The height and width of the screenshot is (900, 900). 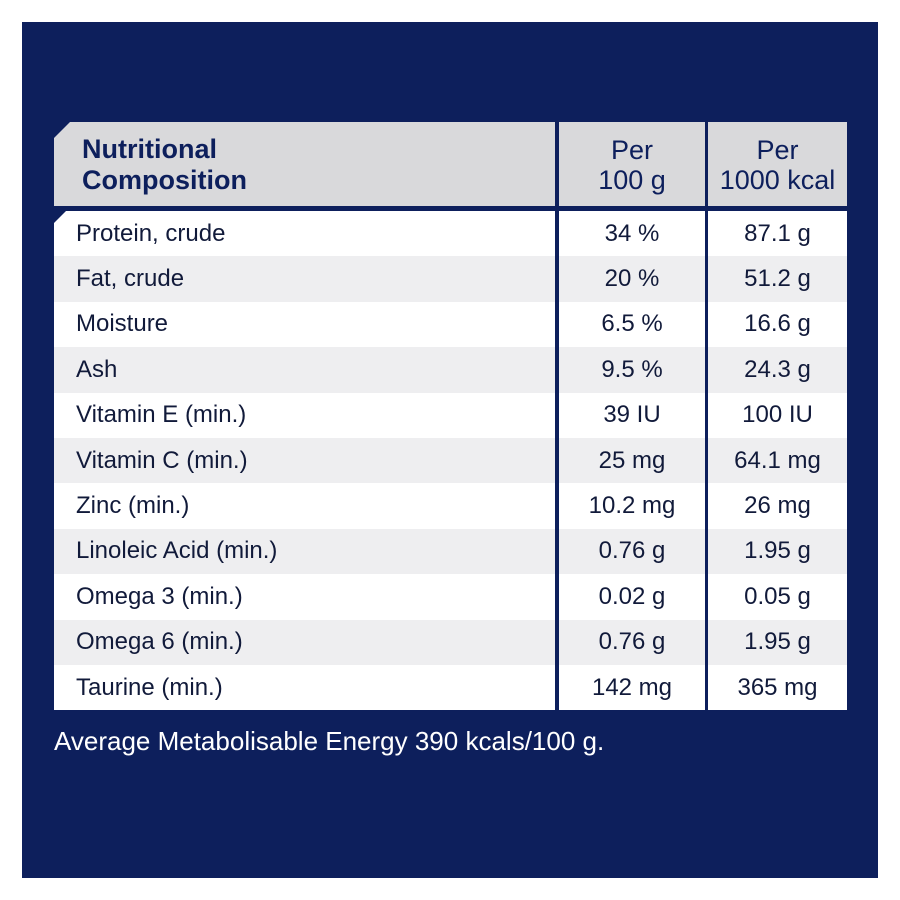 I want to click on value-per-100g: 0.02 g, so click(x=632, y=597).